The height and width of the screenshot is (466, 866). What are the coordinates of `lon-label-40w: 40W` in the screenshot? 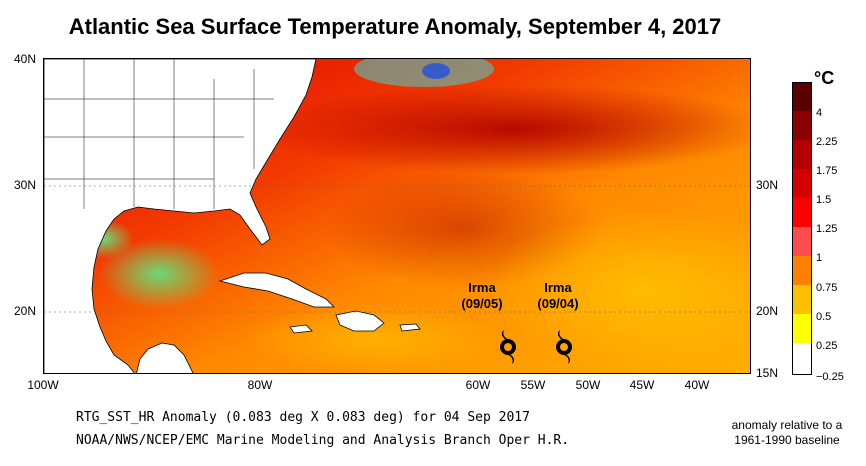 It's located at (697, 385).